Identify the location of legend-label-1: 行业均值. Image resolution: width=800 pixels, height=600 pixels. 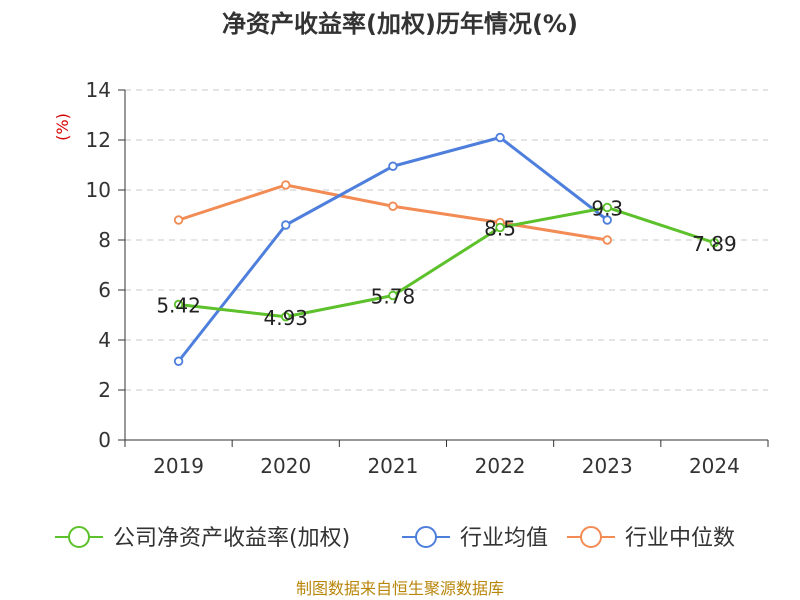
(504, 538).